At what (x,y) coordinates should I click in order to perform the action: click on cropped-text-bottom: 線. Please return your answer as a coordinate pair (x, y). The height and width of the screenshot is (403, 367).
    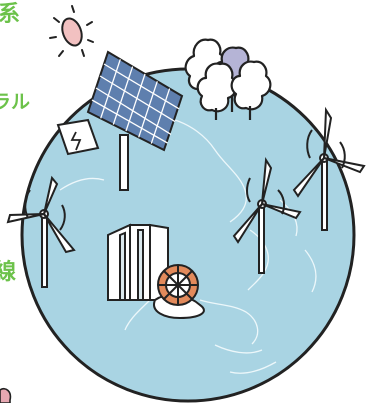
    Looking at the image, I should click on (8, 272).